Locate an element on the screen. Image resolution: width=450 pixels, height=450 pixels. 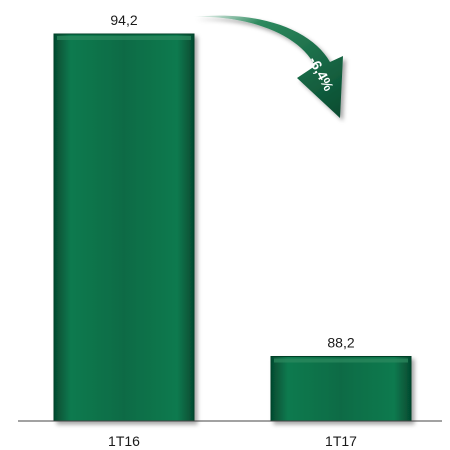
tick-label-1T17: 1T17 is located at coordinates (341, 441).